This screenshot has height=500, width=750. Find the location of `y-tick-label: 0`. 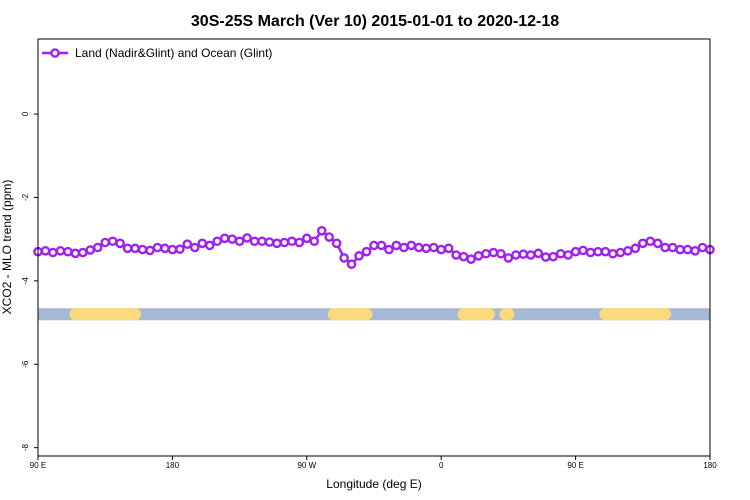

y-tick-label: 0 is located at coordinates (25, 113).